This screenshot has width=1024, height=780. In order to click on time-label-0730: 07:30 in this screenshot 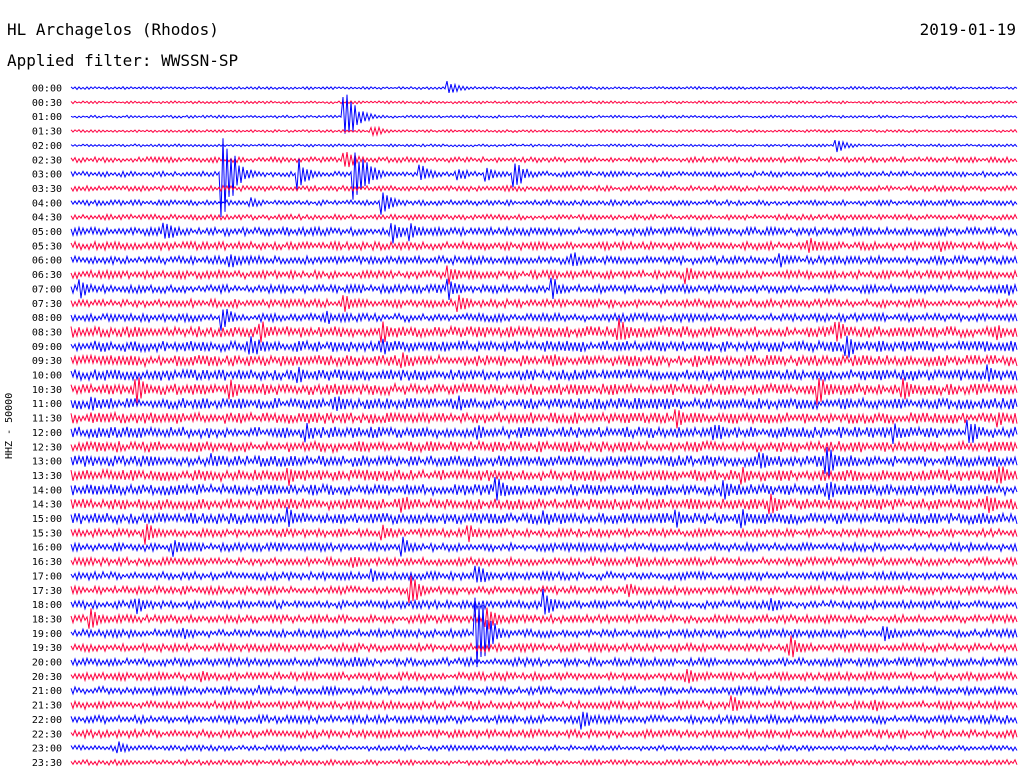, I will do `click(47, 304)`.